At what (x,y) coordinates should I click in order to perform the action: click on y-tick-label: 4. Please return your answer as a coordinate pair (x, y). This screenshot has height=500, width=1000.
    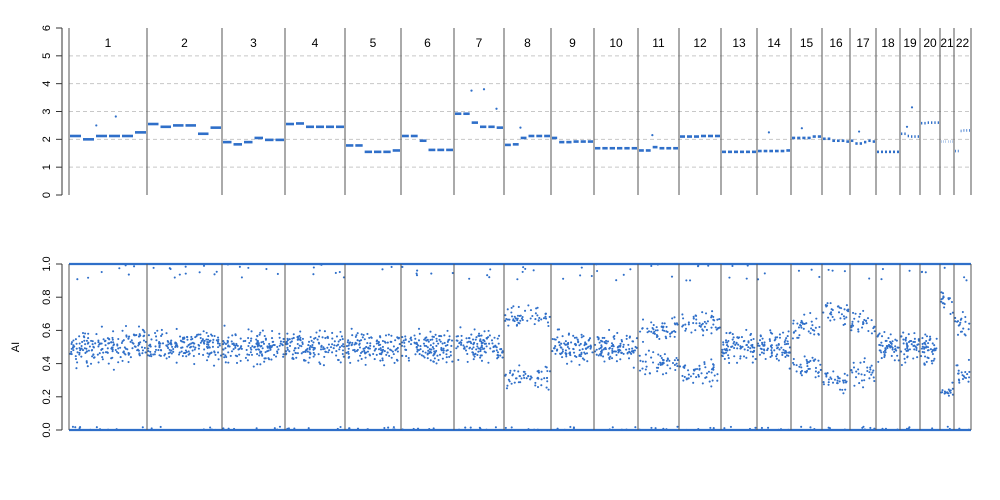
    Looking at the image, I should click on (47, 84).